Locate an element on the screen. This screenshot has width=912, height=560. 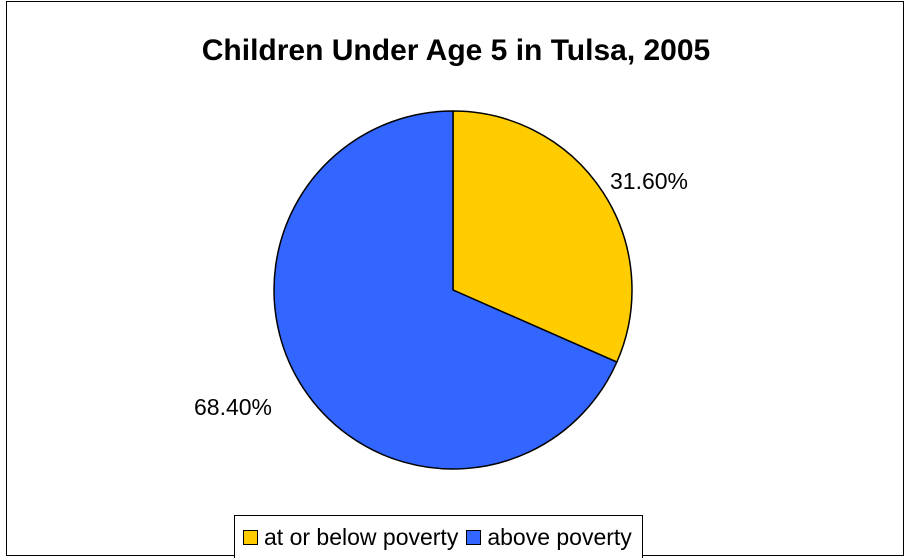
pie-slice-at-or-below-poverty is located at coordinates (542, 236).